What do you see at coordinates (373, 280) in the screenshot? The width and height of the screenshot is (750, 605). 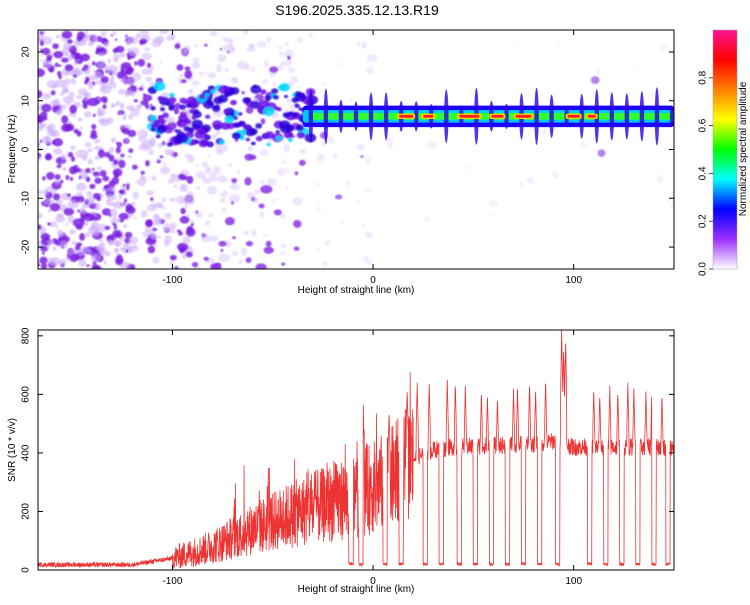 I see `x-tick-label: 0` at bounding box center [373, 280].